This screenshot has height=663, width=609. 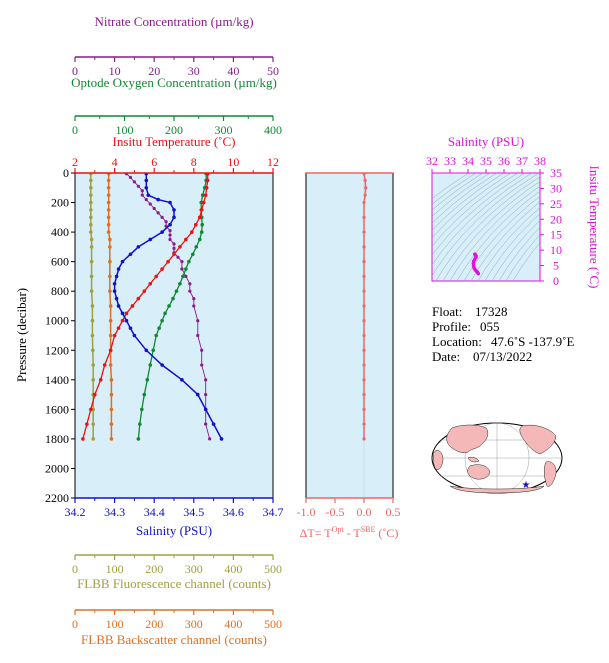 I want to click on temperature-tick-label: 12, so click(x=273, y=162).